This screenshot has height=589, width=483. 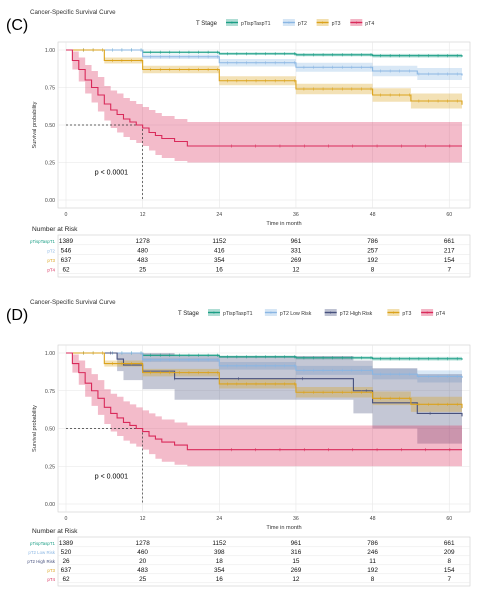 I want to click on risk-count: 192, so click(x=372, y=260).